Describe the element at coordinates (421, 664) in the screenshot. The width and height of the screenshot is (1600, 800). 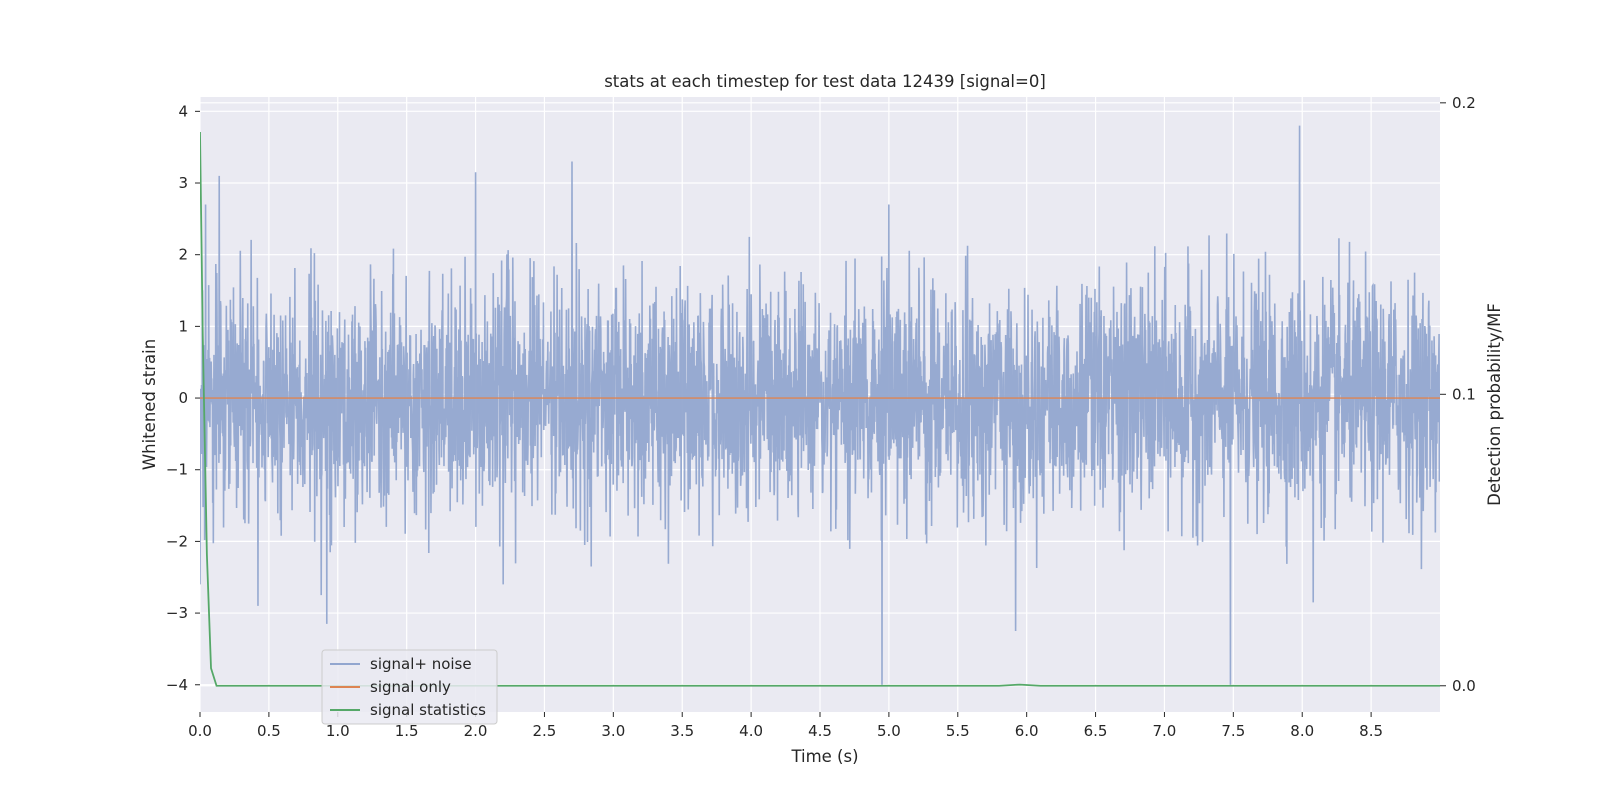
I see `legend-label-signal-noise: signal+ noise` at that location.